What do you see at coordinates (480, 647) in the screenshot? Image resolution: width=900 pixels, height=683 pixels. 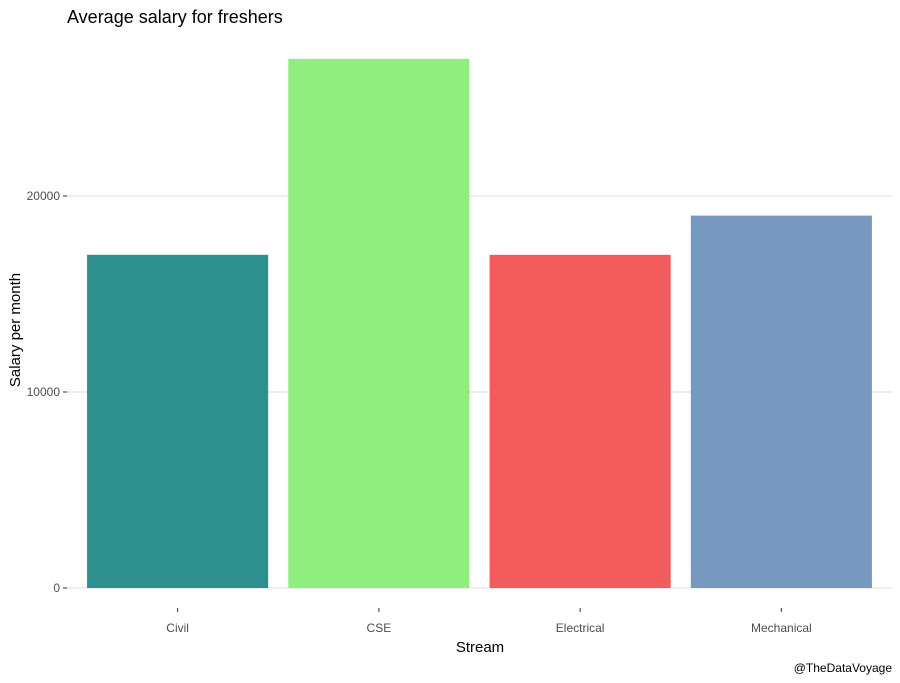 I see `x-axis-title: Stream` at bounding box center [480, 647].